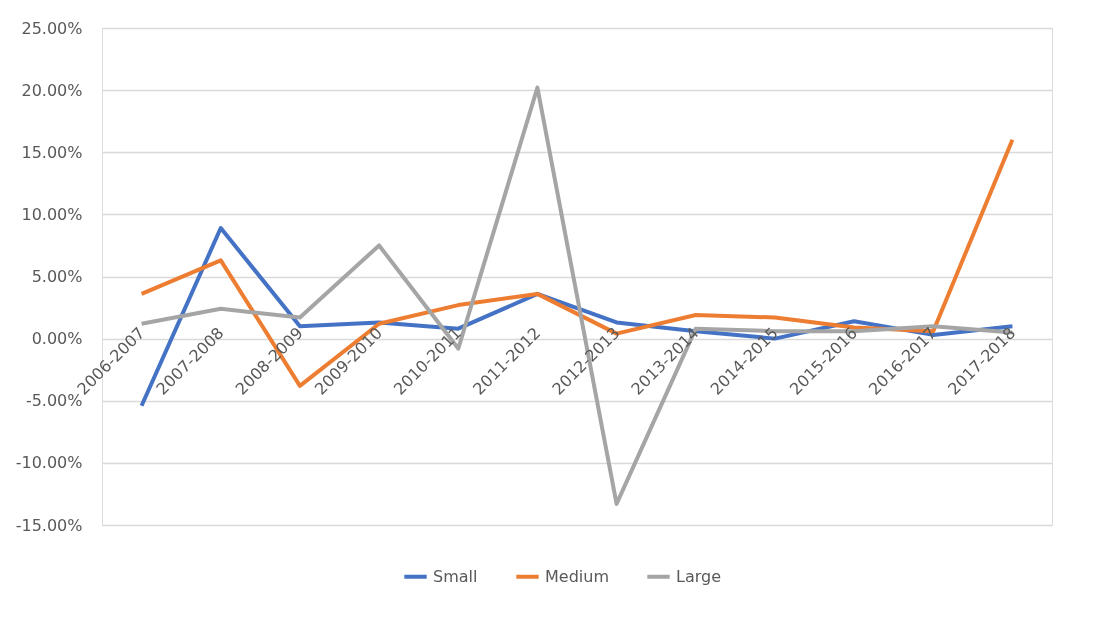 This screenshot has width=1106, height=620. What do you see at coordinates (577, 576) in the screenshot?
I see `legend-label: Medium` at bounding box center [577, 576].